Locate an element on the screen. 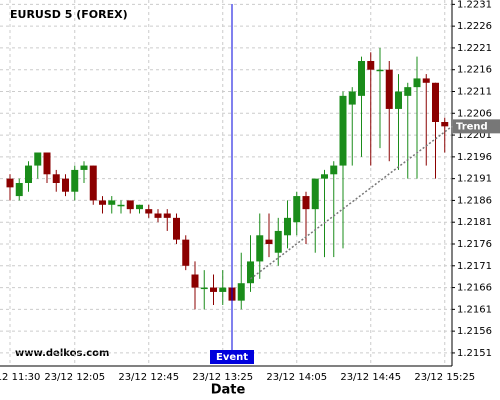  y-tick-label: 1.2221 is located at coordinates (474, 48).